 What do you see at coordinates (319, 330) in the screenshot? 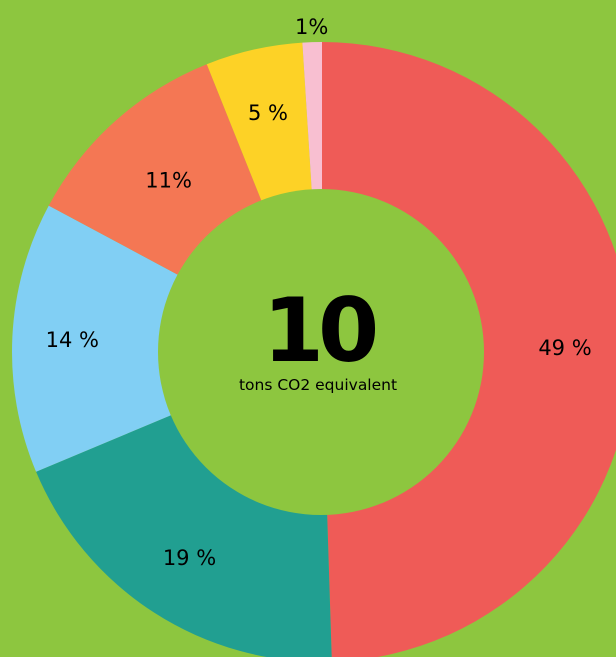
I see `center-total-value: 10` at bounding box center [319, 330].